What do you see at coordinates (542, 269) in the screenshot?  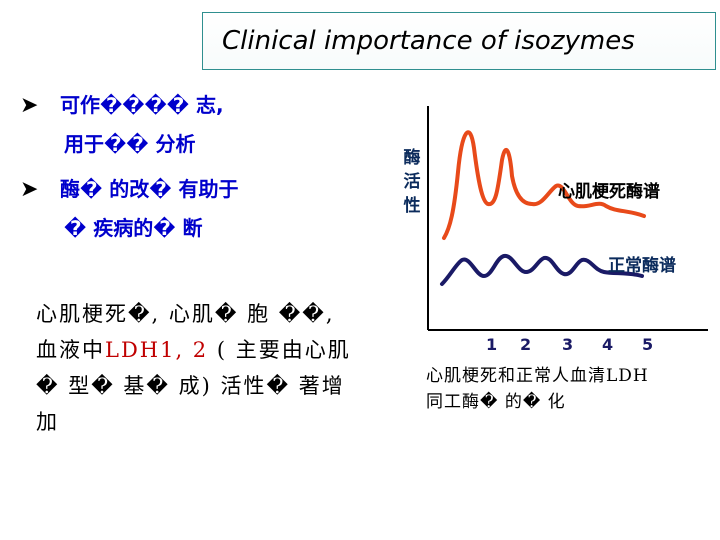 I see `normal-curve` at bounding box center [542, 269].